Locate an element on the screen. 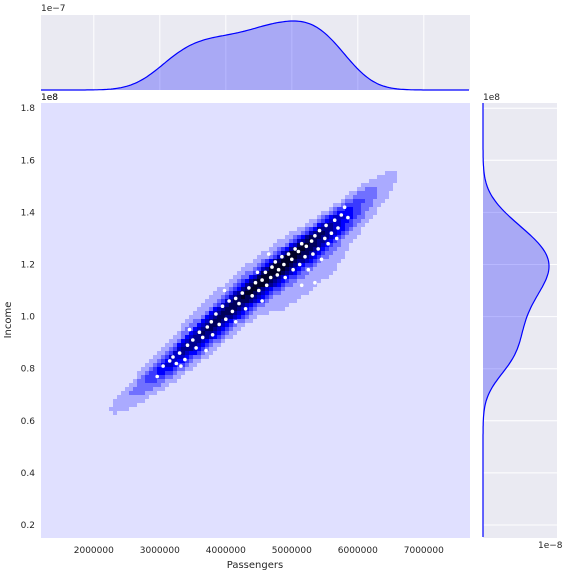  right-marginal-axes: 1e8 1e−8 is located at coordinates (522, 322).